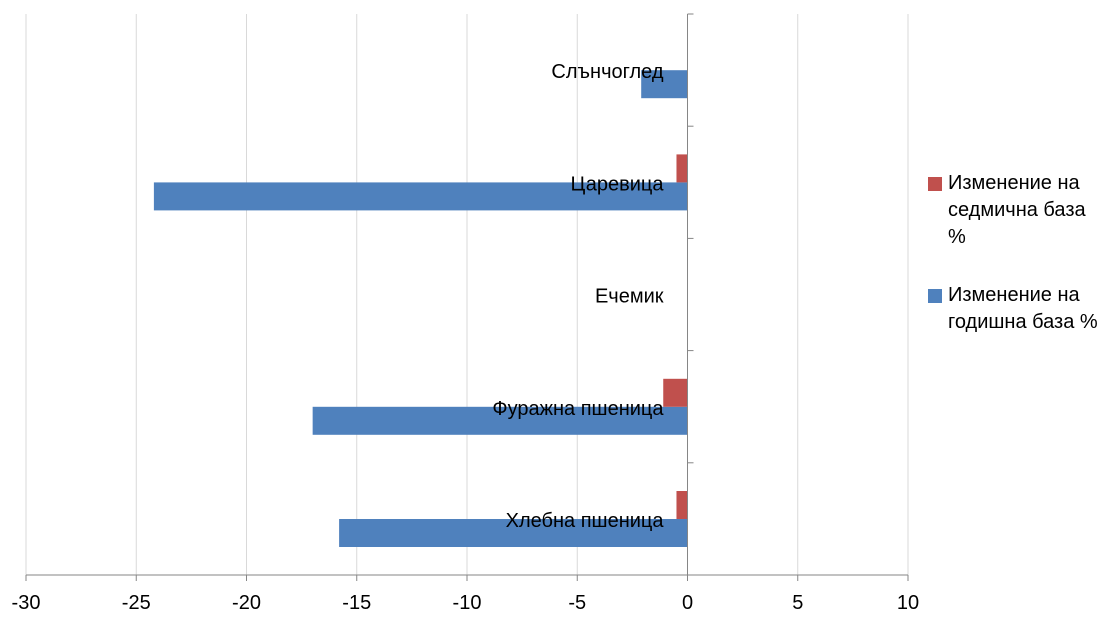 The width and height of the screenshot is (1102, 619). Describe the element at coordinates (136, 603) in the screenshot. I see `x-tick-label: -25` at that location.